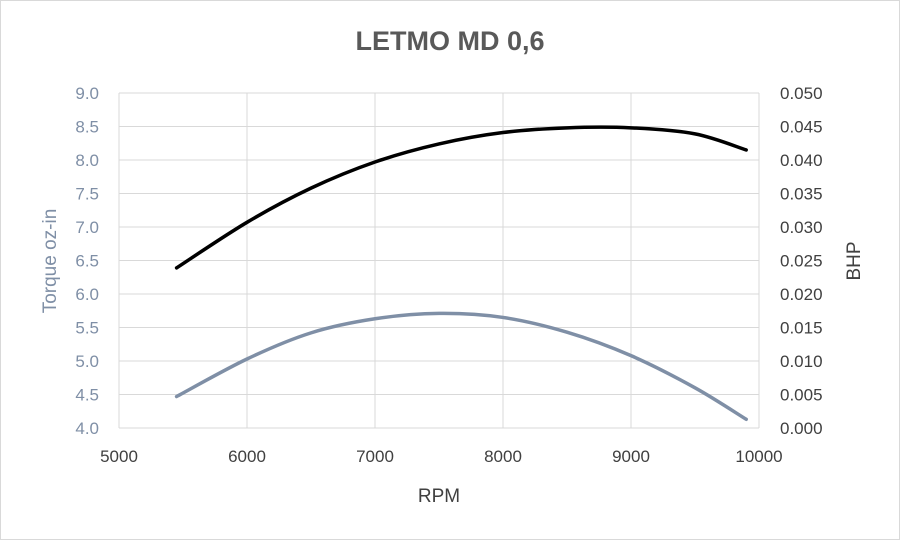  What do you see at coordinates (87, 194) in the screenshot?
I see `y-tick-left-label: 7.5` at bounding box center [87, 194].